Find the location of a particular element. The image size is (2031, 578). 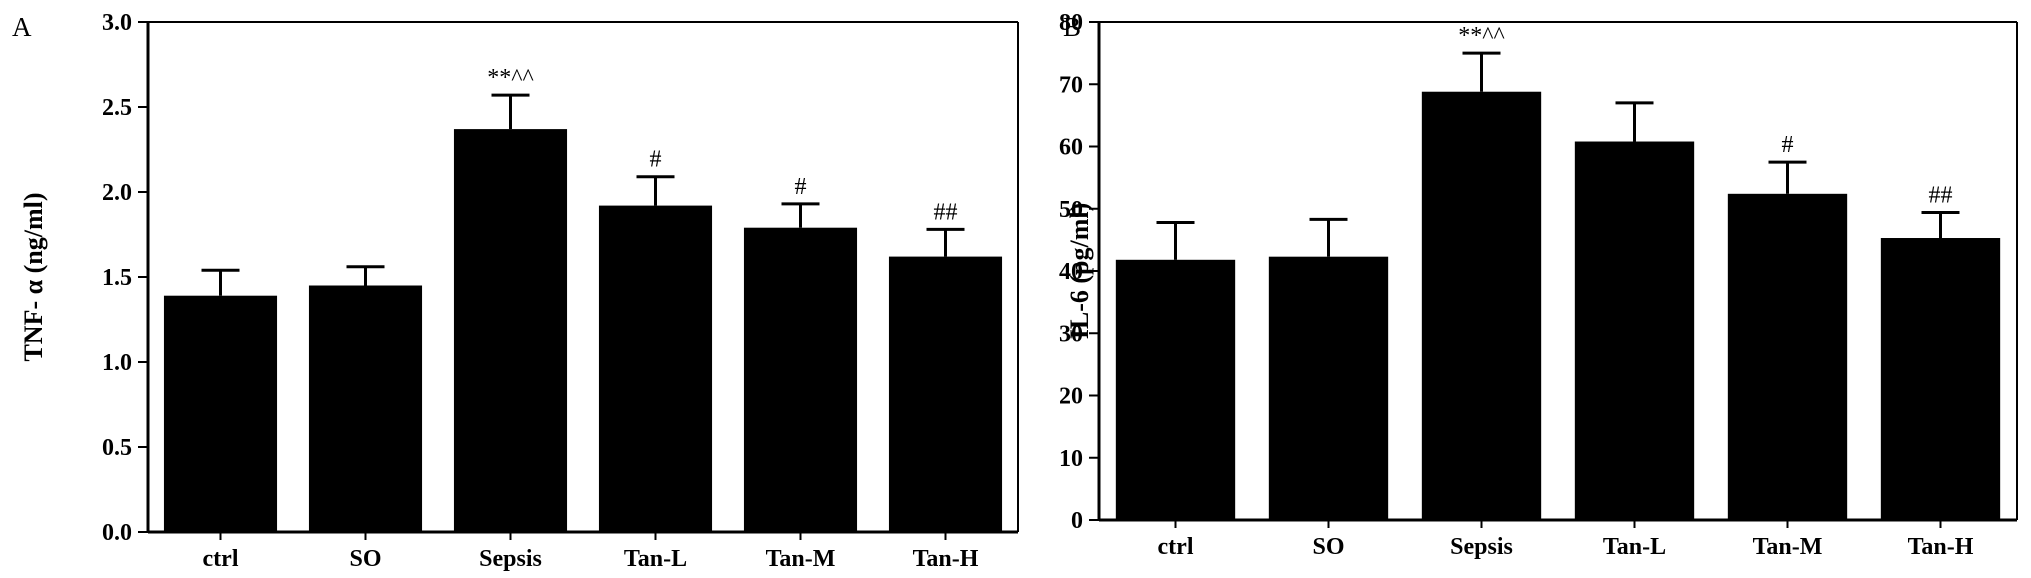

y-tick-label: 0 is located at coordinates (1077, 521).